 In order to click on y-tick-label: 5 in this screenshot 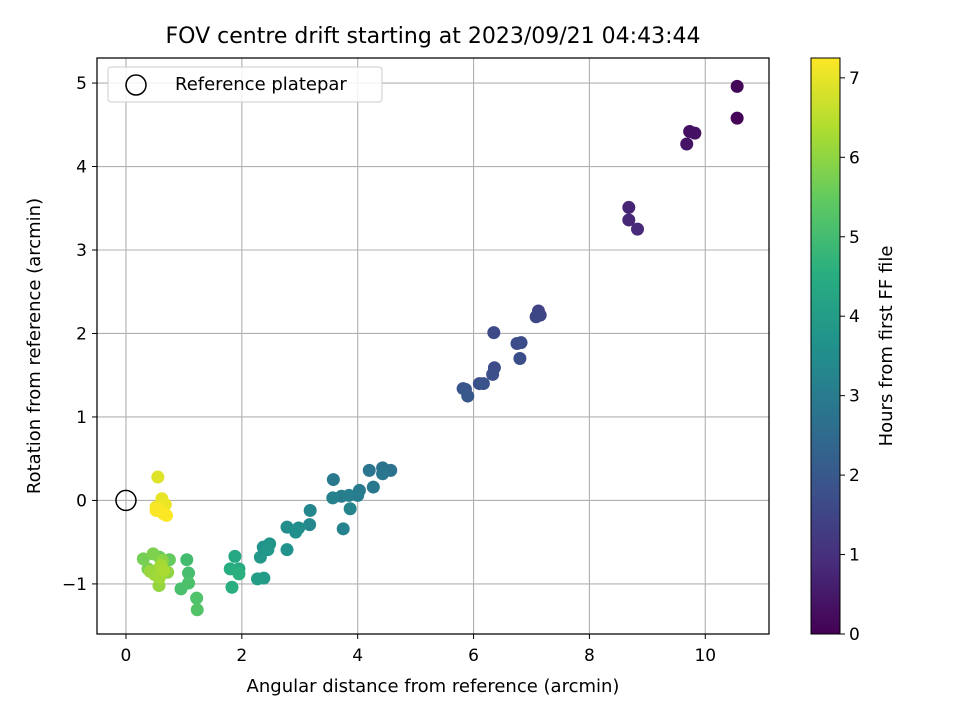, I will do `click(81, 84)`.